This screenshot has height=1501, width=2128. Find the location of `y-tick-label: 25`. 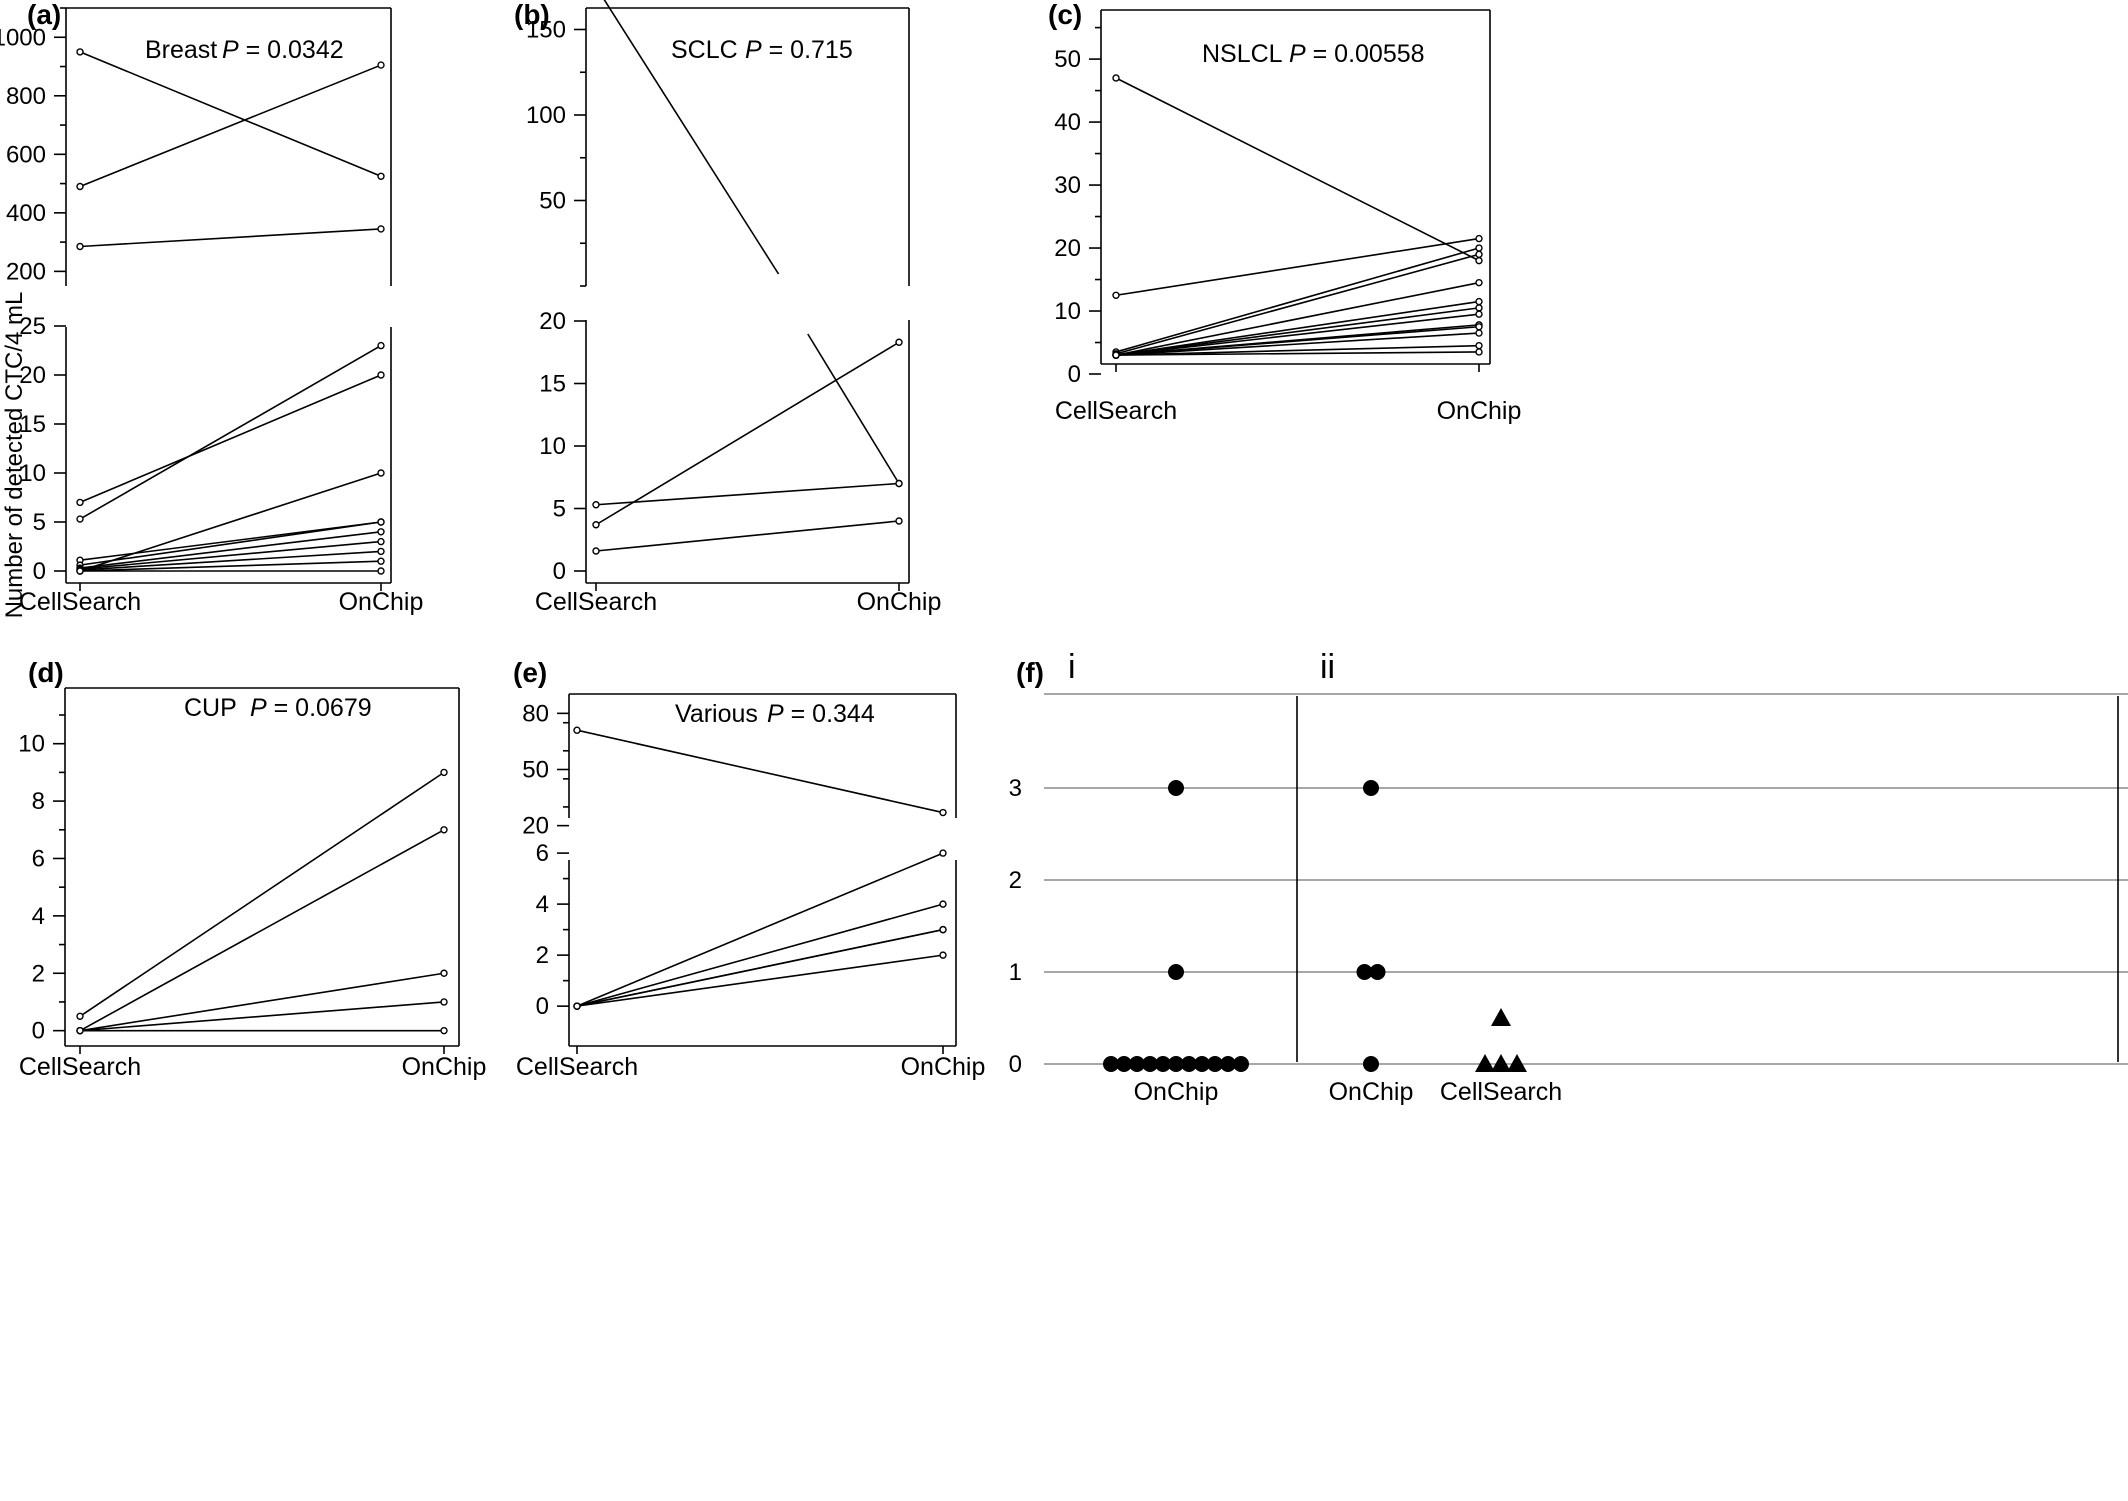

y-tick-label: 25 is located at coordinates (32, 326).